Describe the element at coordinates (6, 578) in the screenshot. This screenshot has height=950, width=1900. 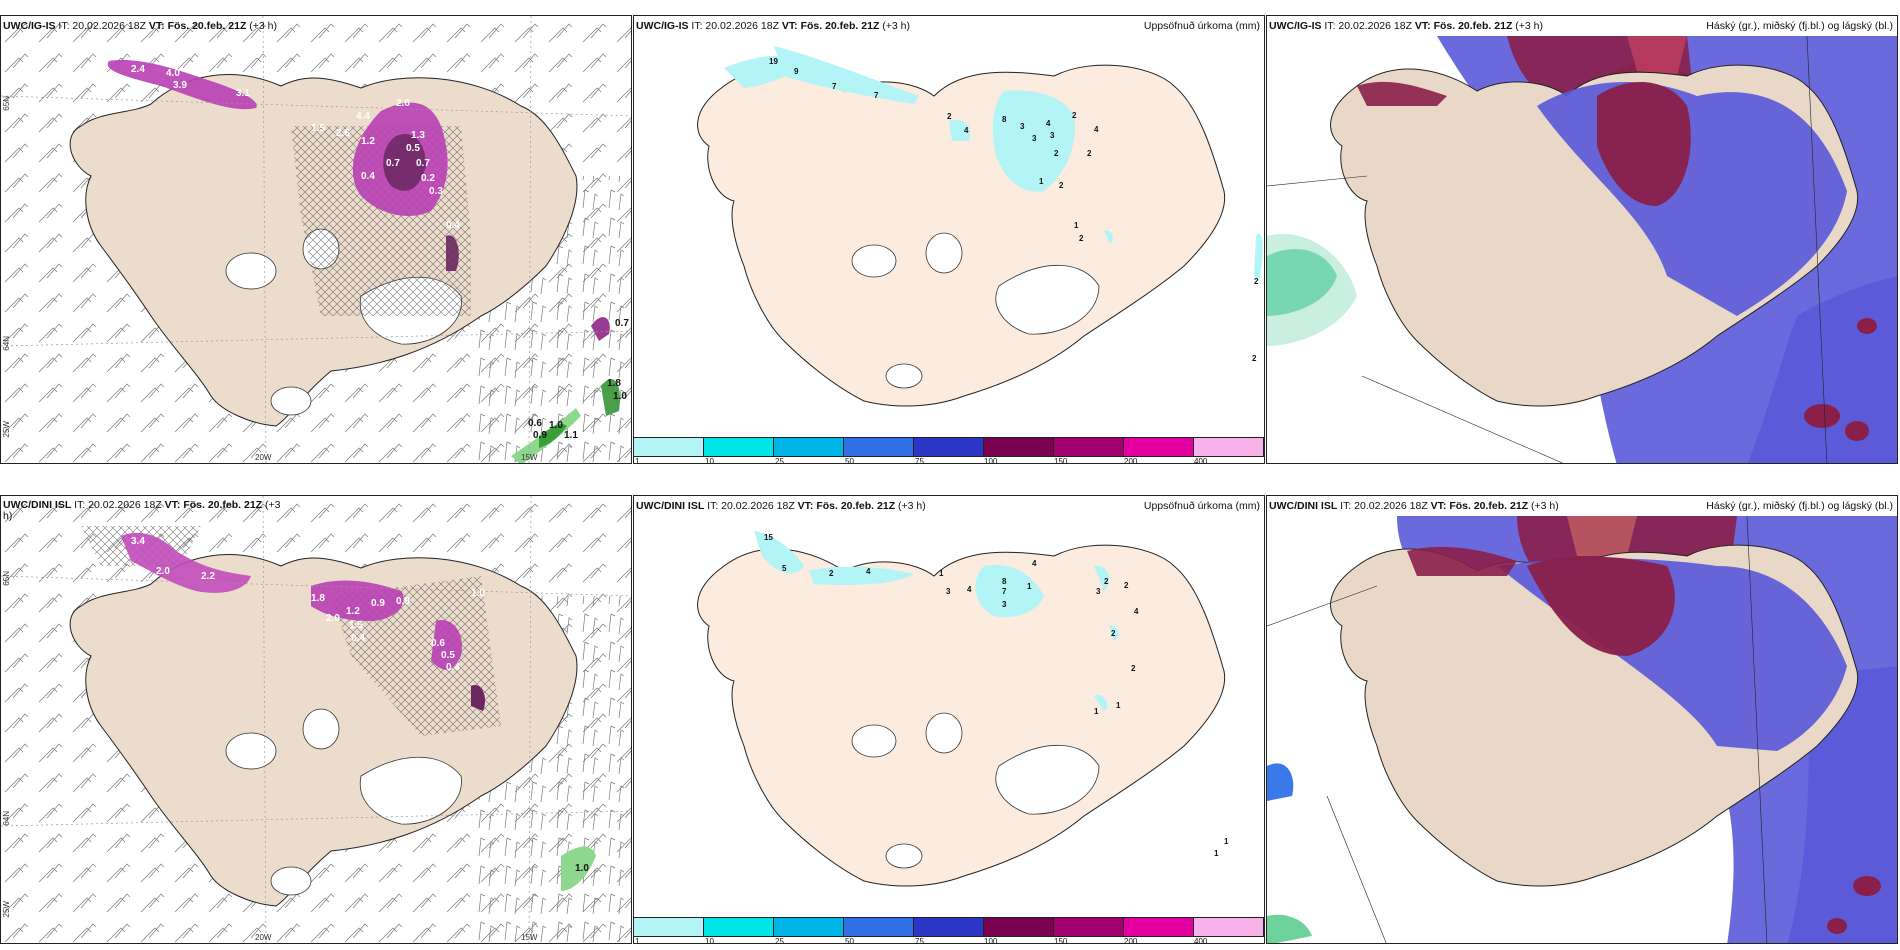
I see `lat-label: 65N` at that location.